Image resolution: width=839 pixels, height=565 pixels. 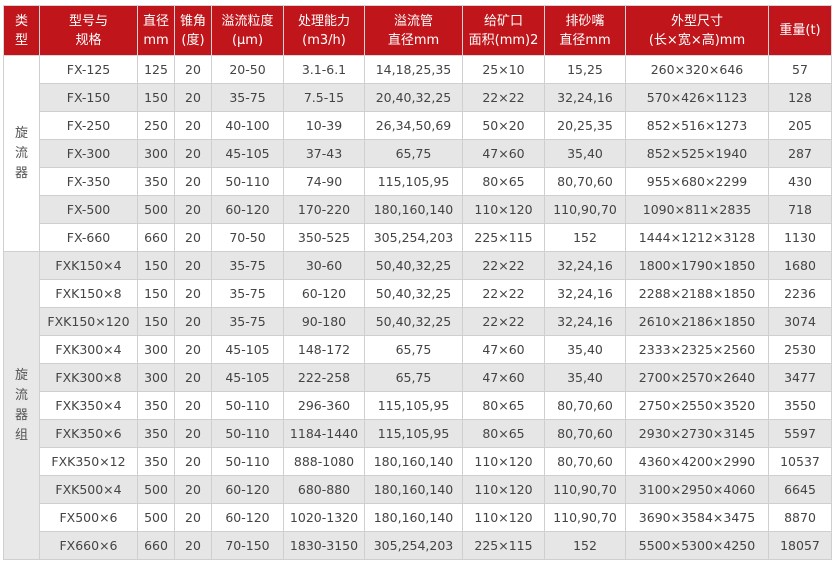 What do you see at coordinates (503, 545) in the screenshot?
I see `cell-feed-area: 225×115` at bounding box center [503, 545].